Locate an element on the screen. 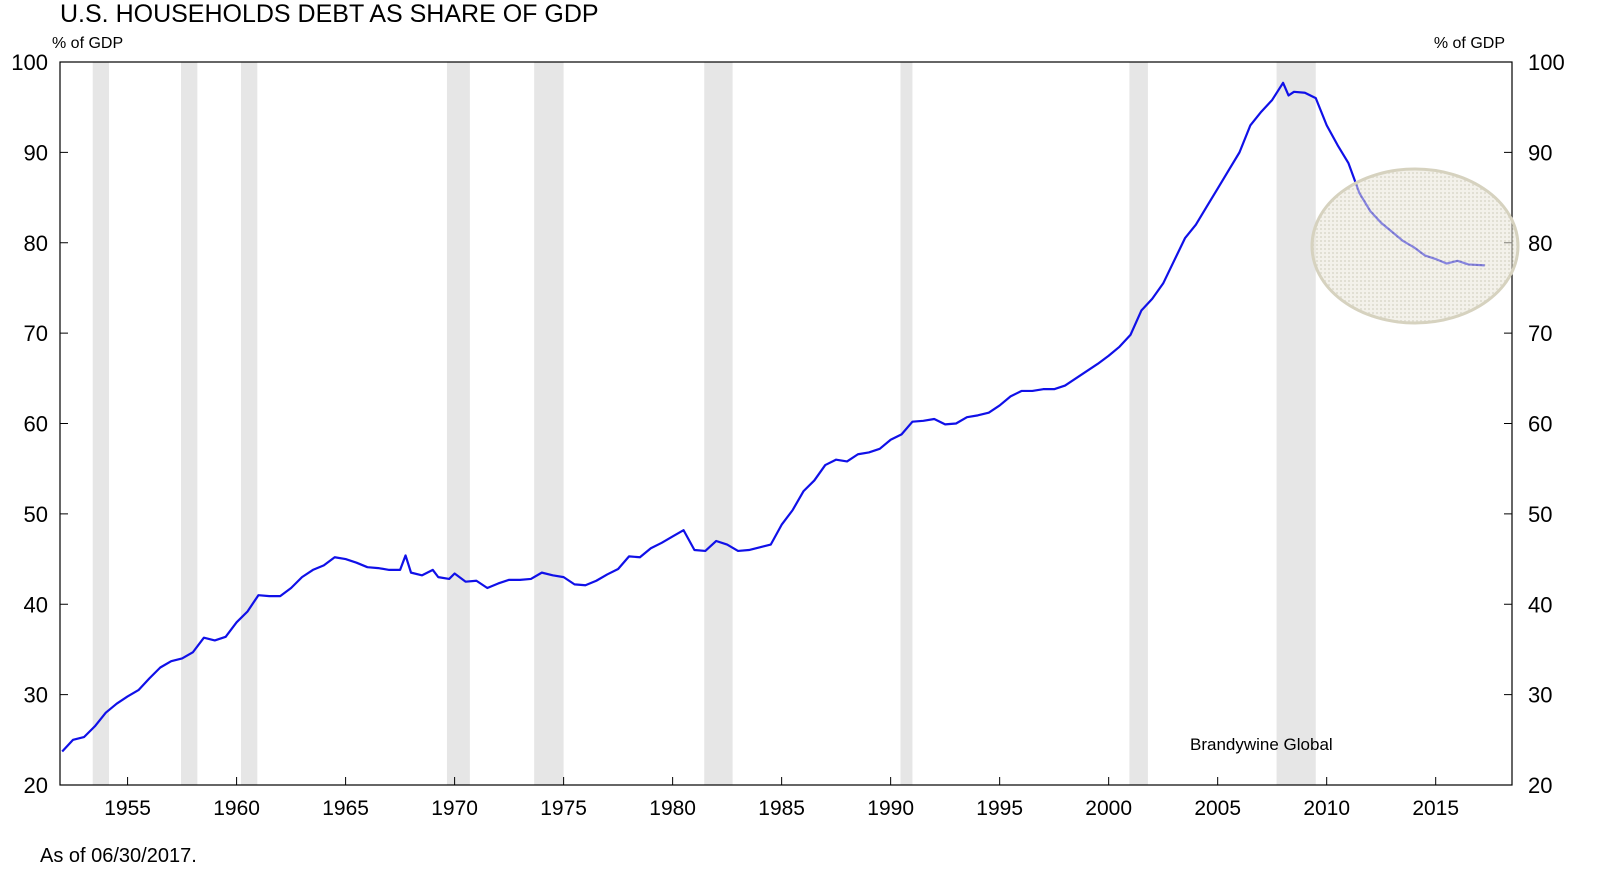 This screenshot has width=1600, height=884. y-tick-label: 50 is located at coordinates (36, 514).